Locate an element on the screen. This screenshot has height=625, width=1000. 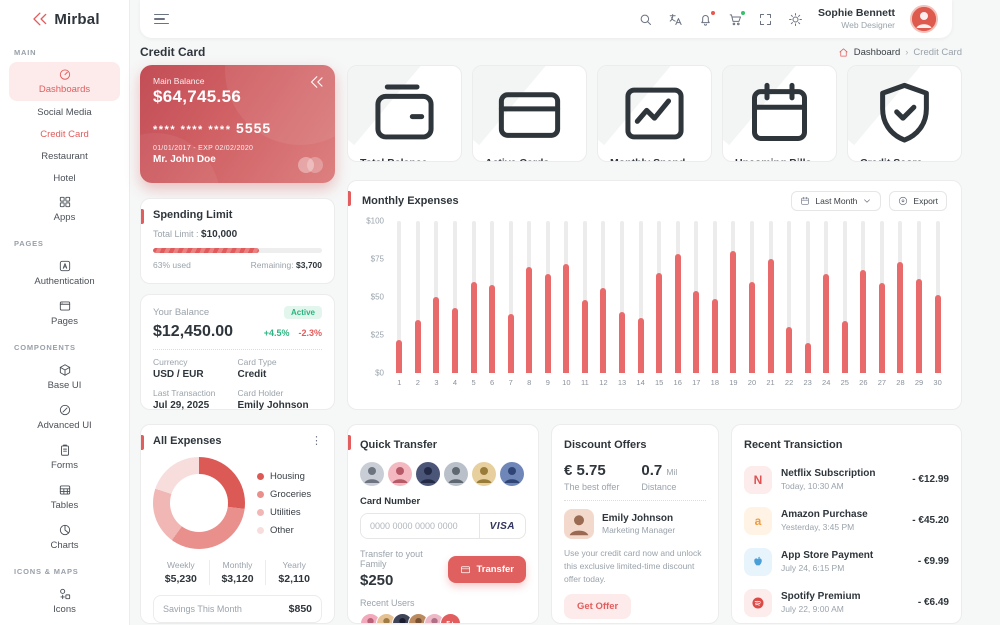
stat-card-active-cards: Active CardsIn Use3 Cards is located at coordinates (529, 113).